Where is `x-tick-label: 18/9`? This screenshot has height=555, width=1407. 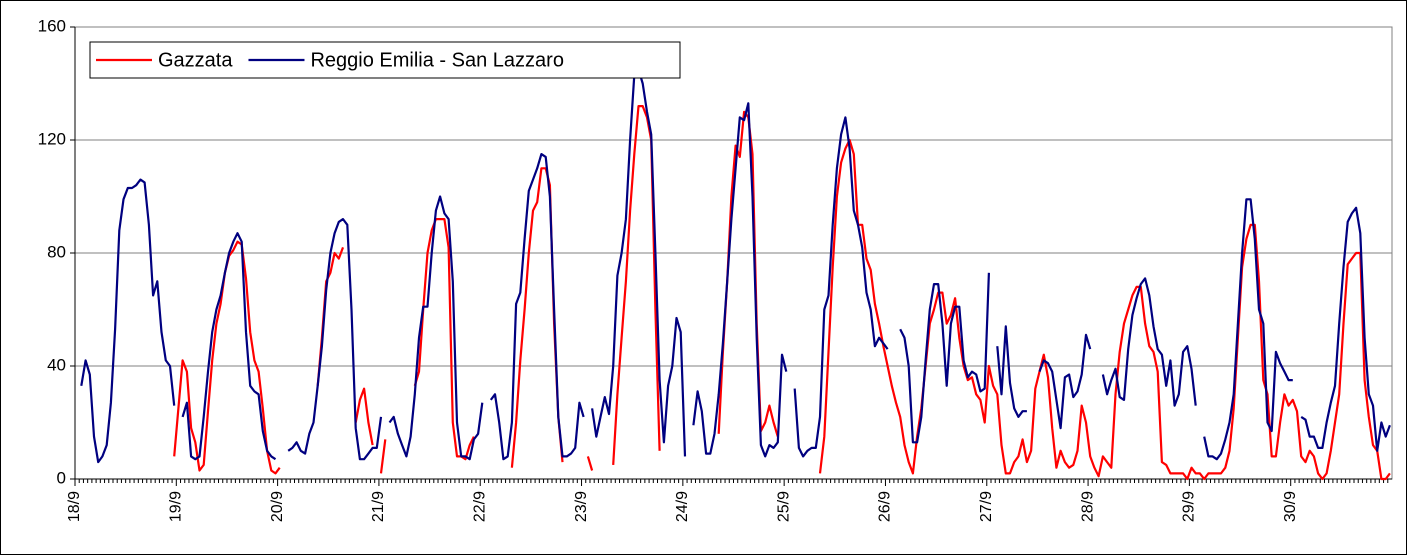 x-tick-label: 18/9 is located at coordinates (74, 506).